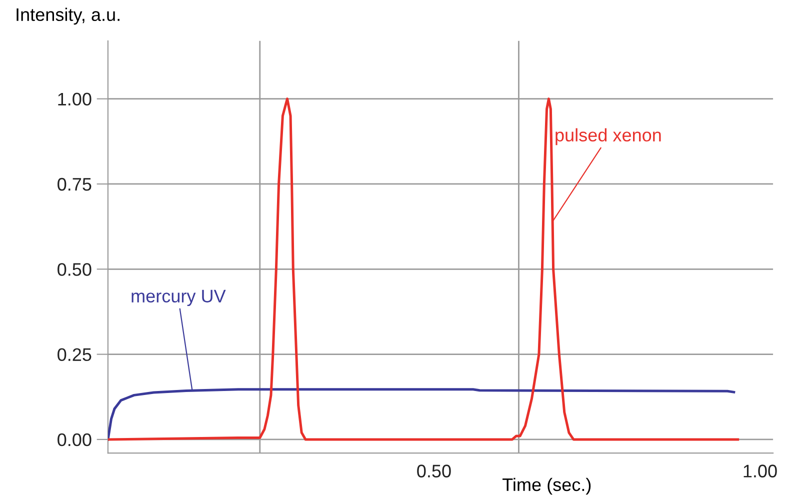  Describe the element at coordinates (68, 16) in the screenshot. I see `y-axis-title: Intensity, a.u.` at that location.